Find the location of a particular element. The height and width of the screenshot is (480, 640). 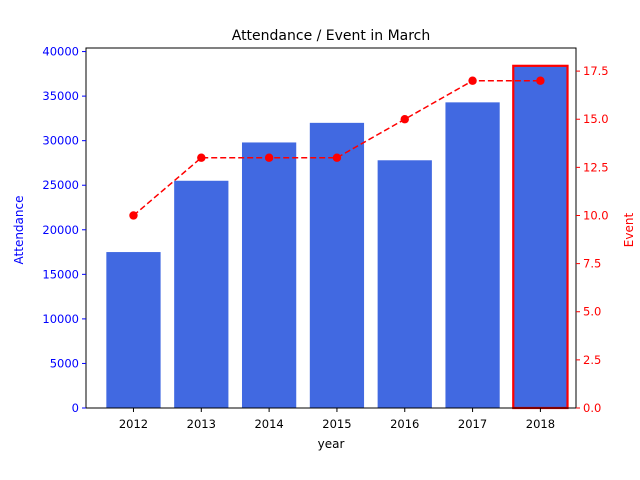

y-right-tick-label: 7.5 is located at coordinates (592, 264).